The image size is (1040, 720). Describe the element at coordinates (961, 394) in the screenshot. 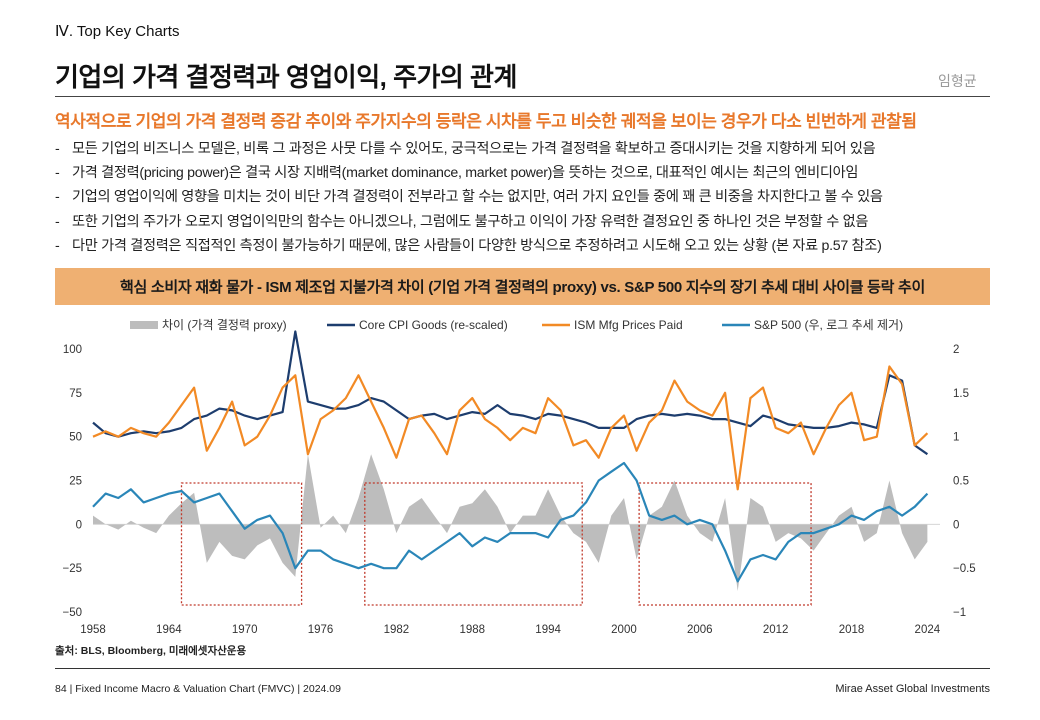

I see `right-axis-tick-label: 1.5` at that location.